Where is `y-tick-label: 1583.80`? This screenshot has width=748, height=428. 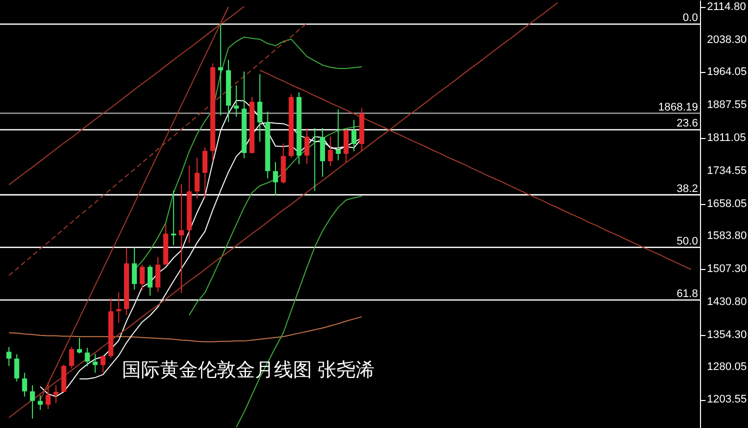
y-tick-label: 1583.80 is located at coordinates (727, 236).